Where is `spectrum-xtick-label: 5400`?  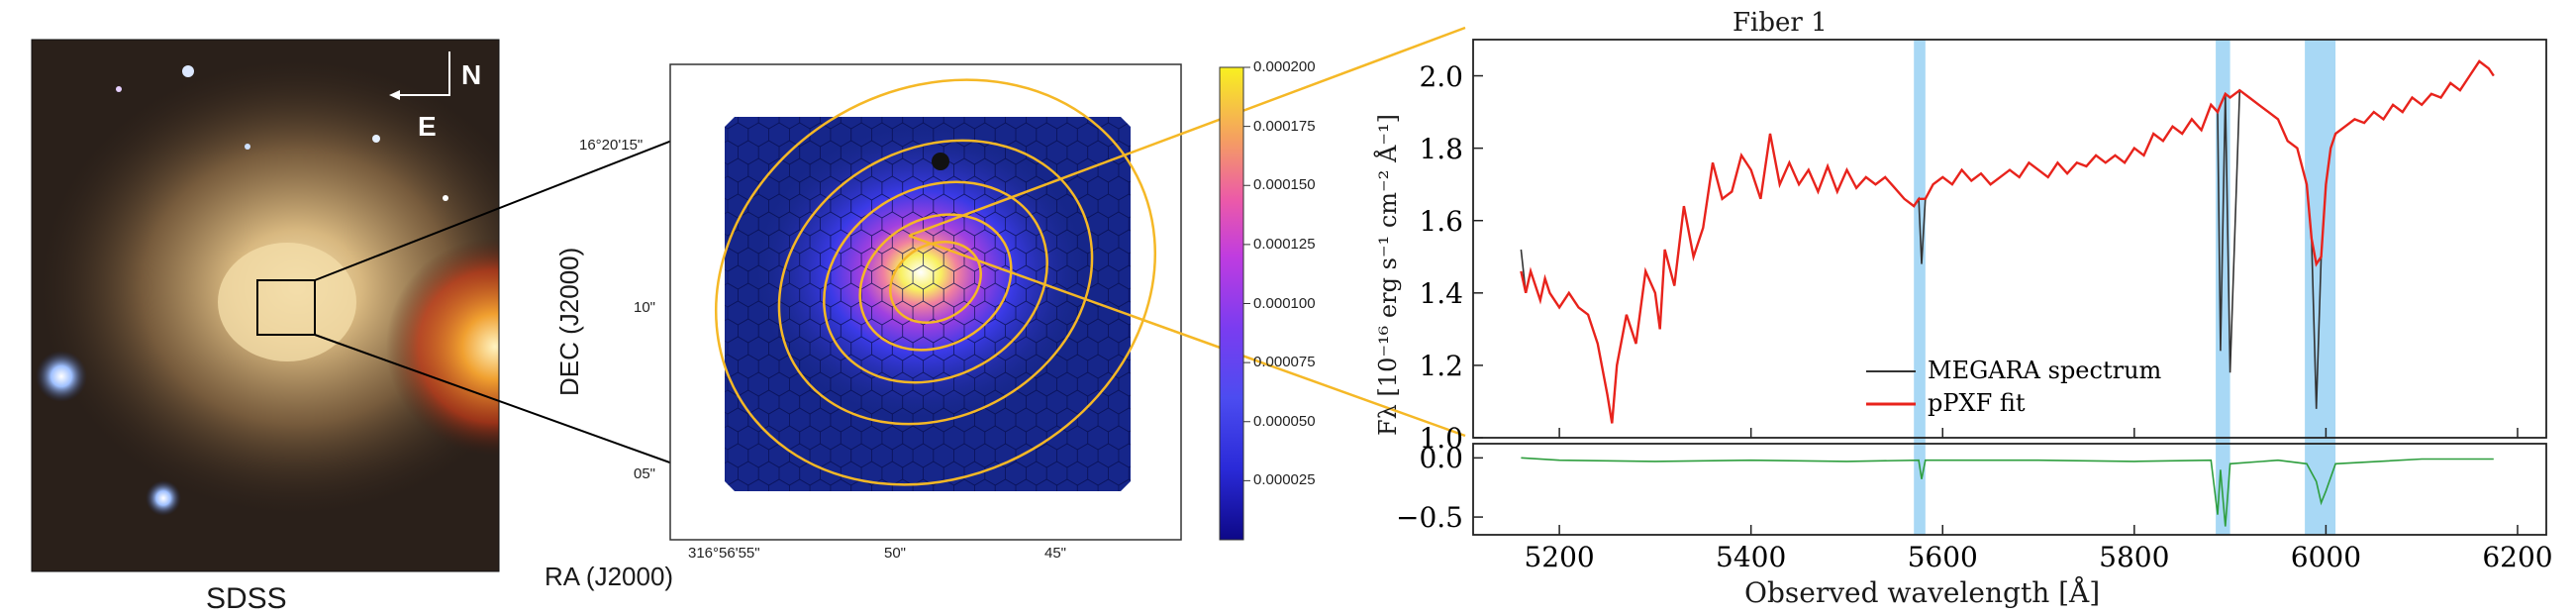
spectrum-xtick-label: 5400 is located at coordinates (1752, 557).